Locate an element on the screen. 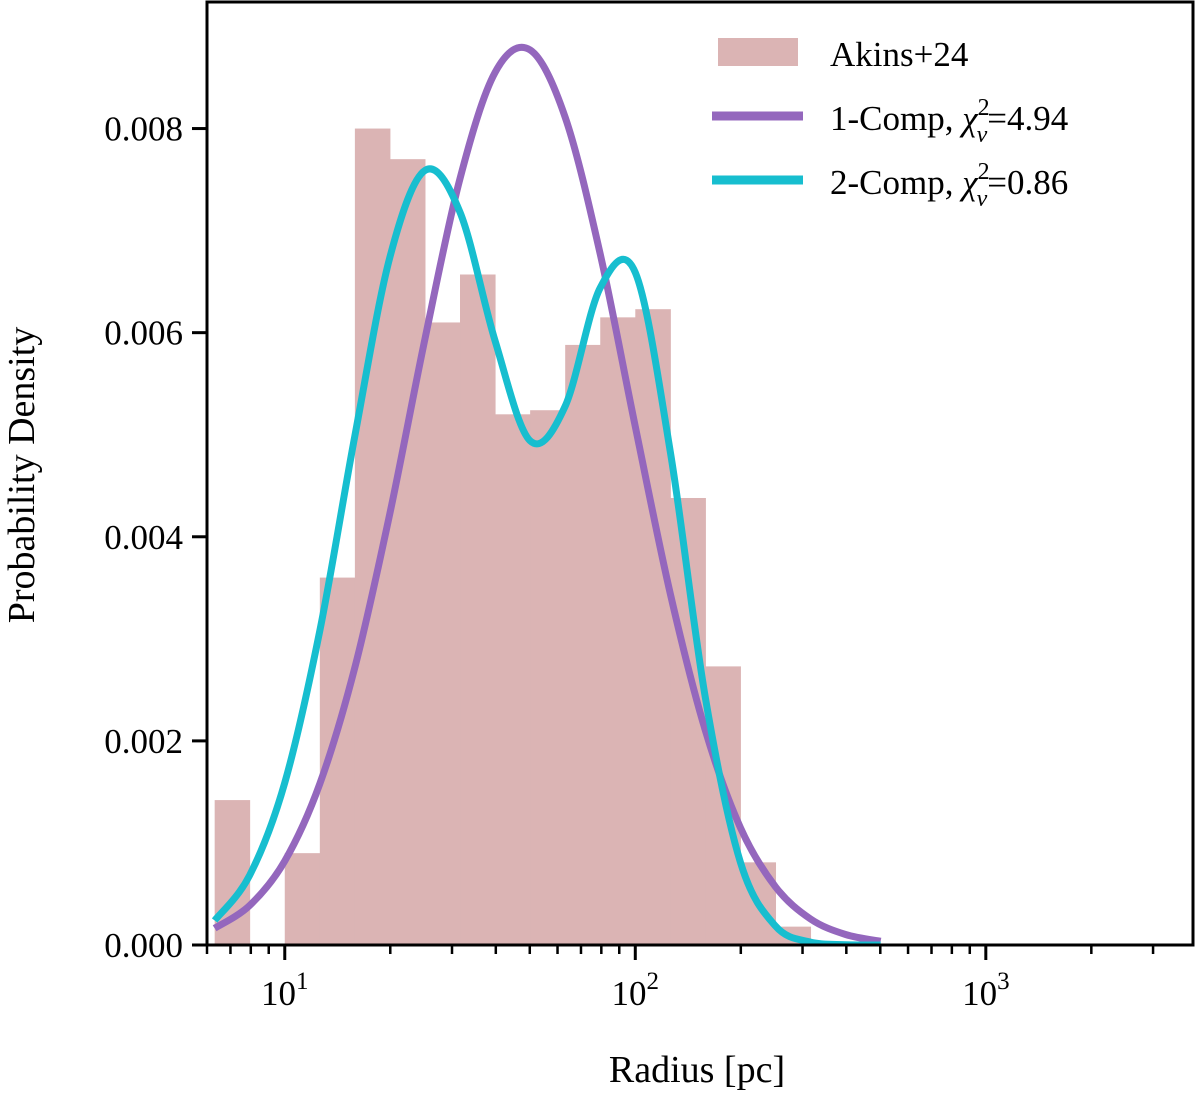 This screenshot has width=1200, height=1098. x-axis: 10¹ 10² 10³ is located at coordinates (680, 979).